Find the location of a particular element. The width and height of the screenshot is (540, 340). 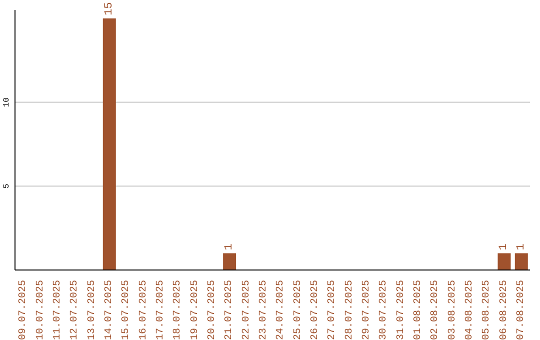

x-tick-label: 12.07.2025 is located at coordinates (75, 310).